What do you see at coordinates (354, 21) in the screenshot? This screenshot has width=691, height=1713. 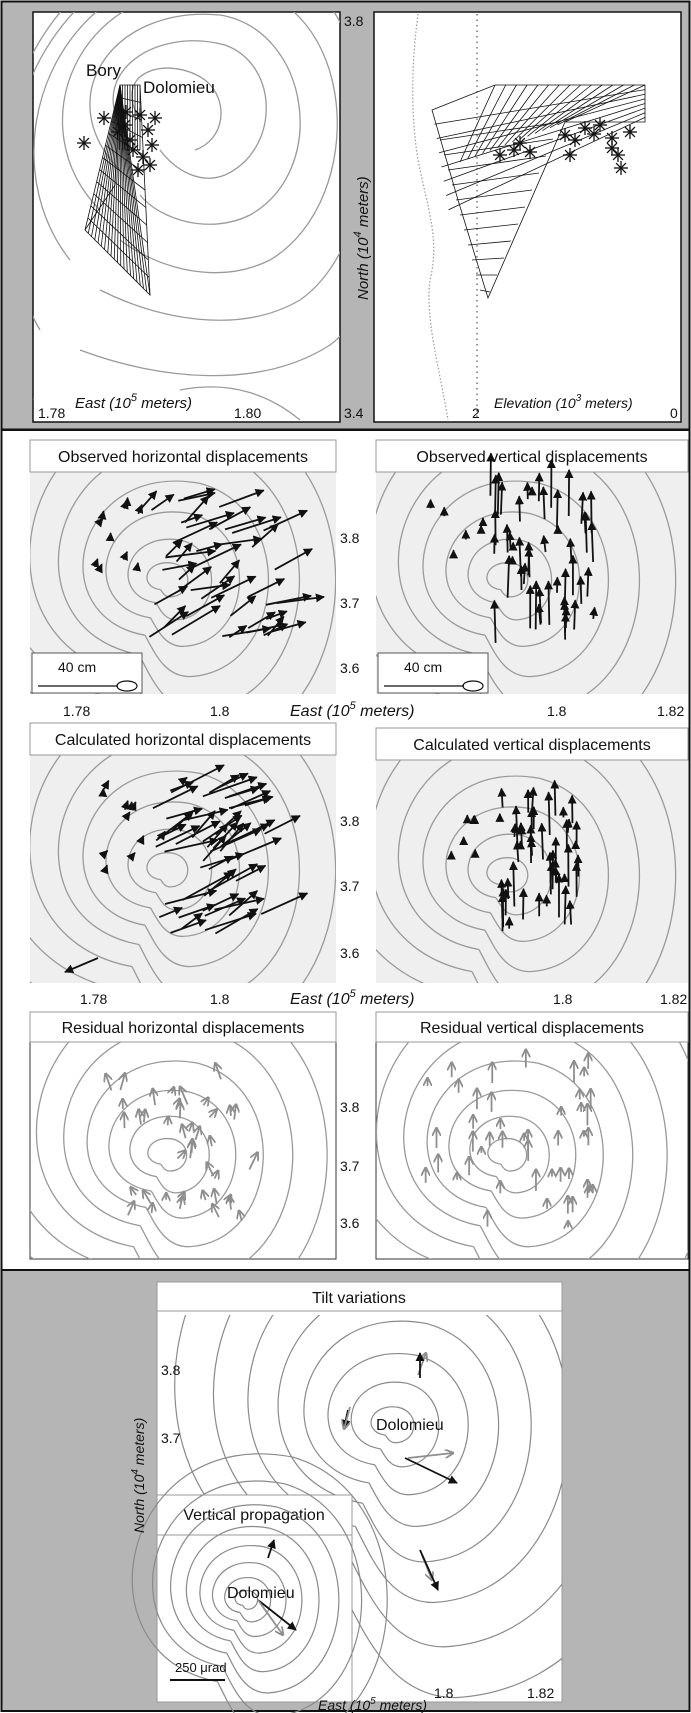 I see `y-tick-top: 3.8` at bounding box center [354, 21].